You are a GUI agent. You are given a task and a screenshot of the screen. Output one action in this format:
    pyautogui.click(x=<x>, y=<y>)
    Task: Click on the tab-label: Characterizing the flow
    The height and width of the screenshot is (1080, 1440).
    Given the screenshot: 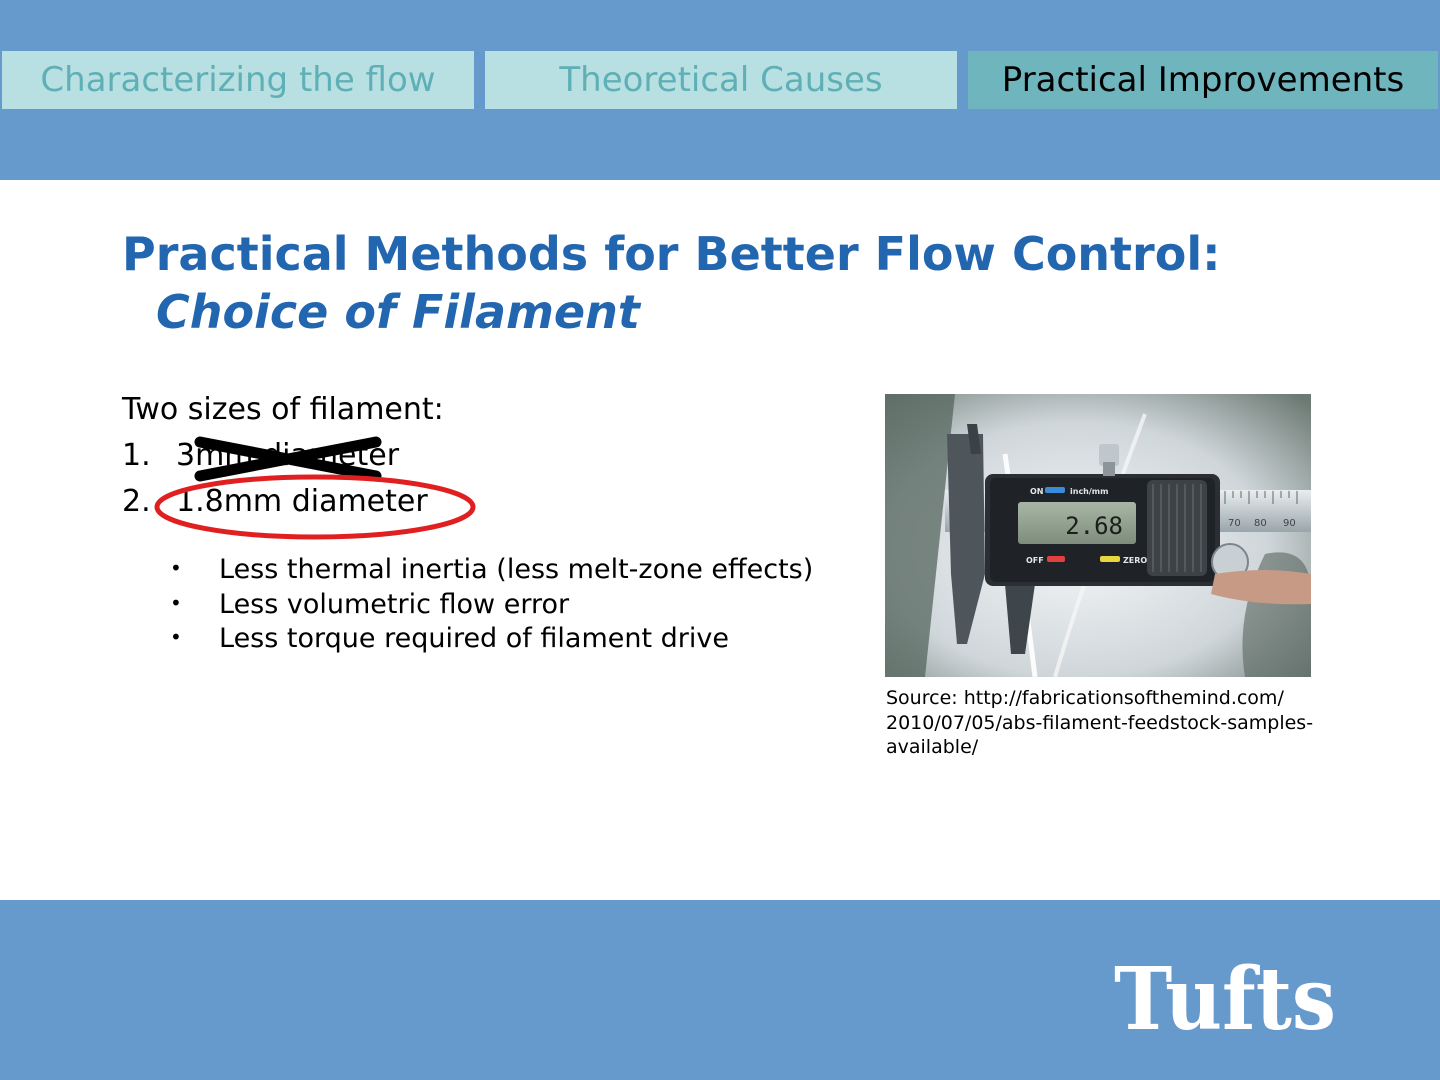 What is the action you would take?
    pyautogui.click(x=238, y=80)
    